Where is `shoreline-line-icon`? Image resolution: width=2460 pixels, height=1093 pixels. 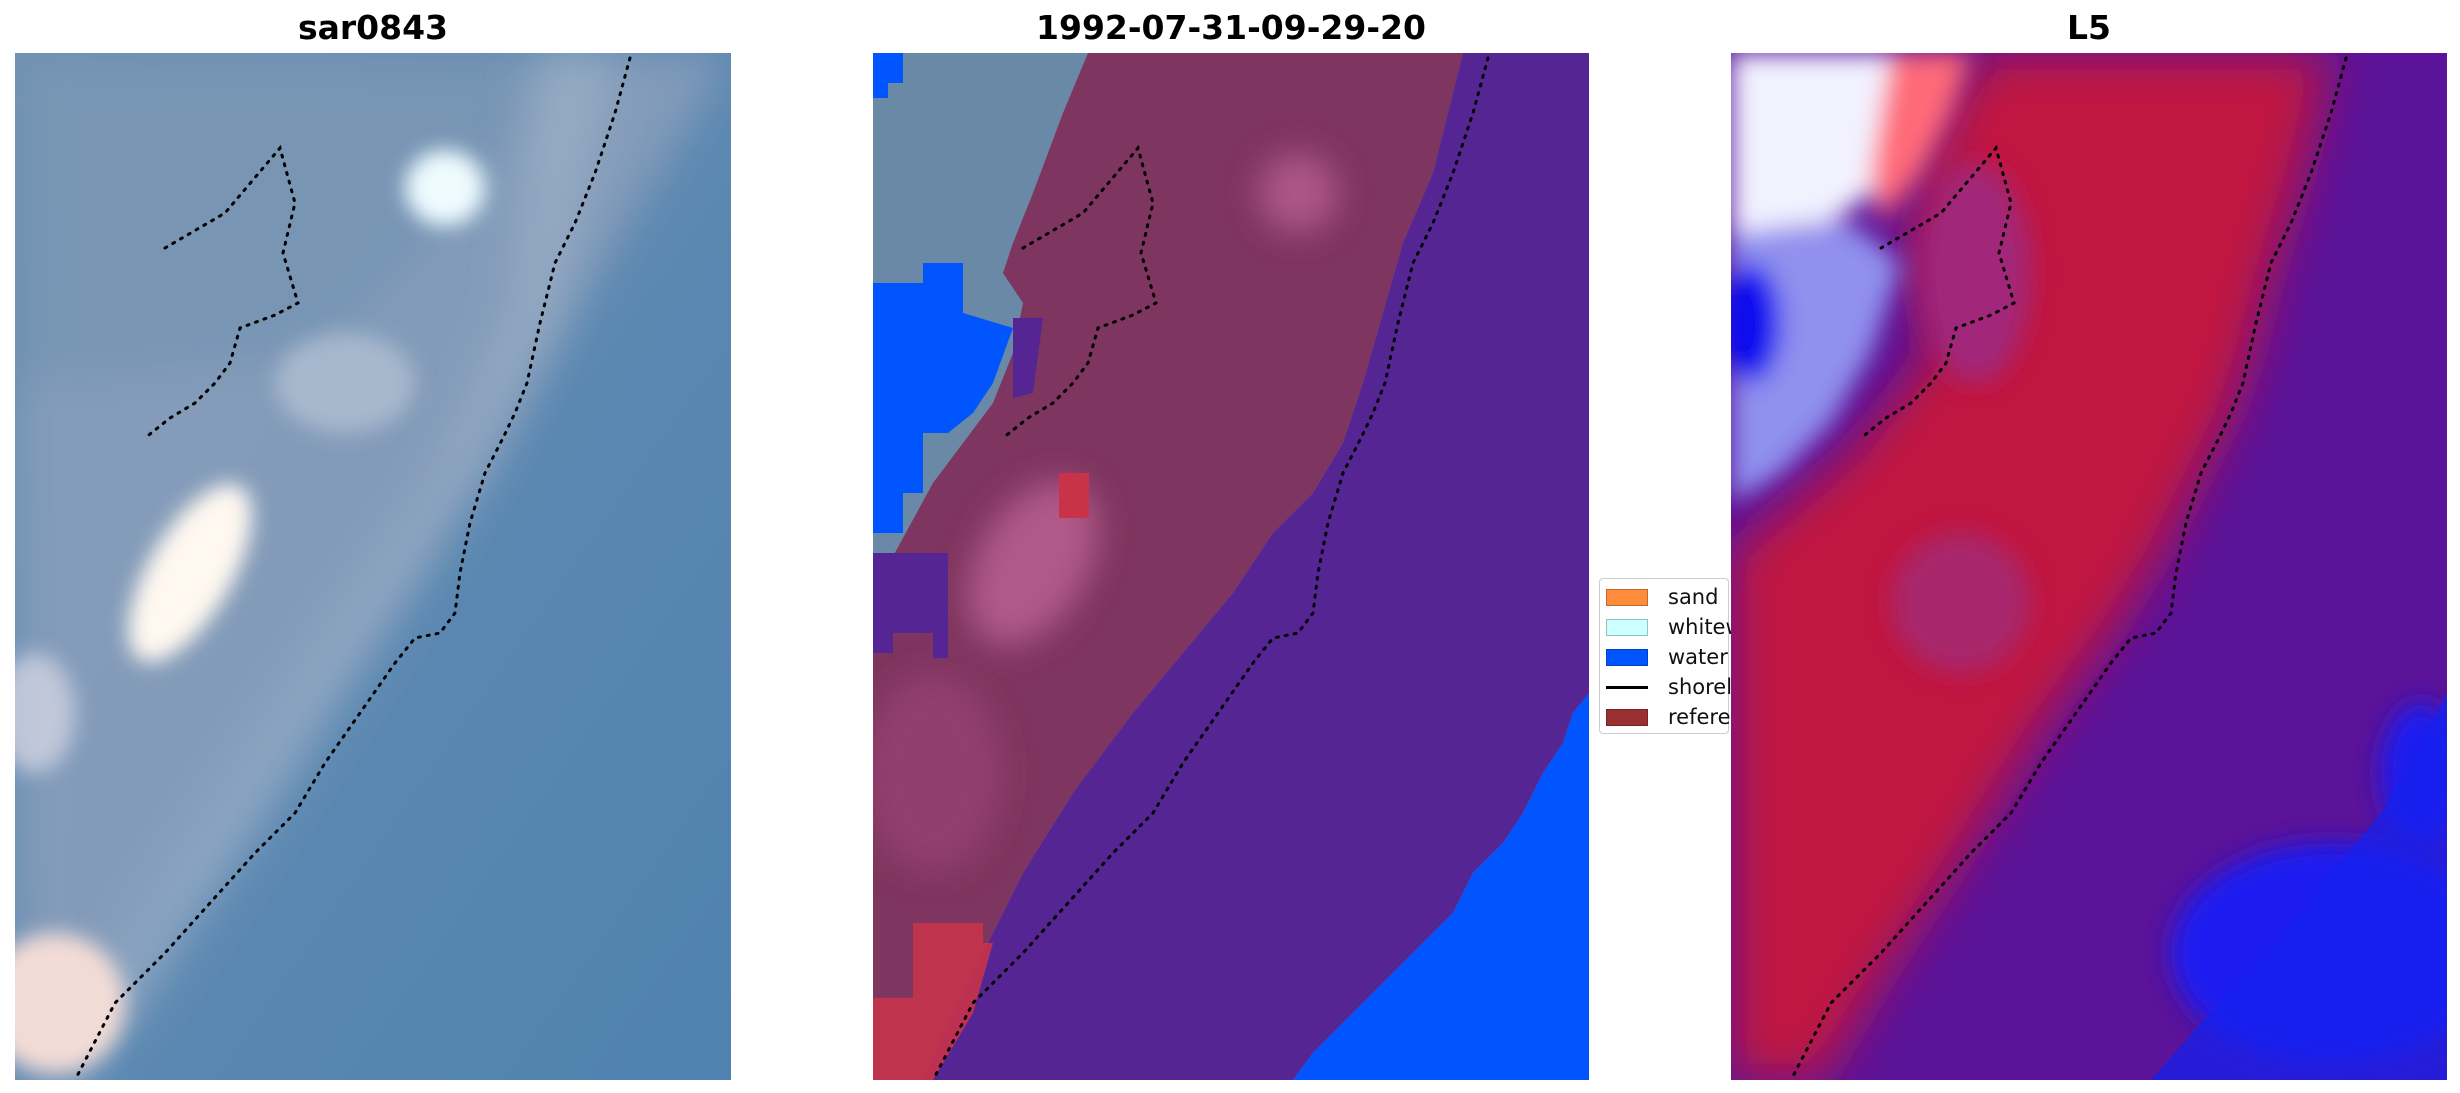
shoreline-line-icon is located at coordinates (1627, 687).